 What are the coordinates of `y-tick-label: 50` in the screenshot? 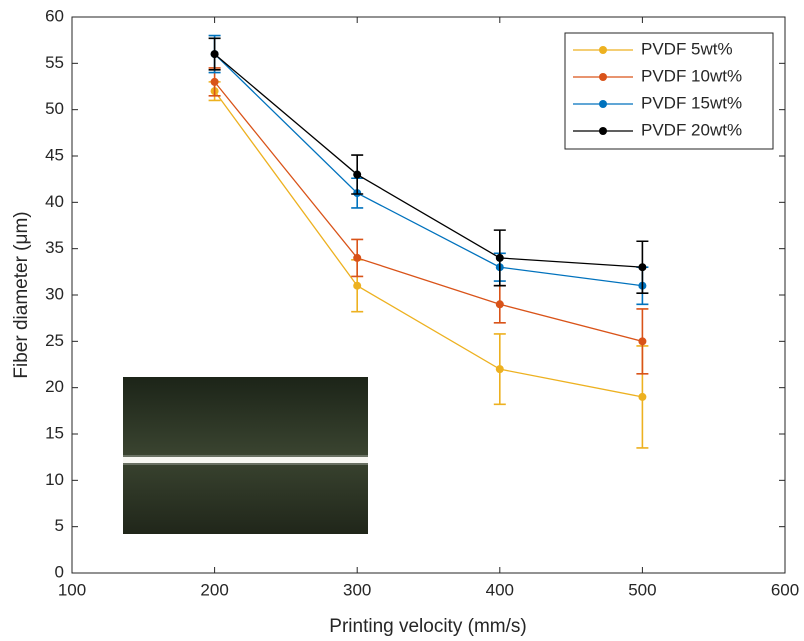 It's located at (54, 108).